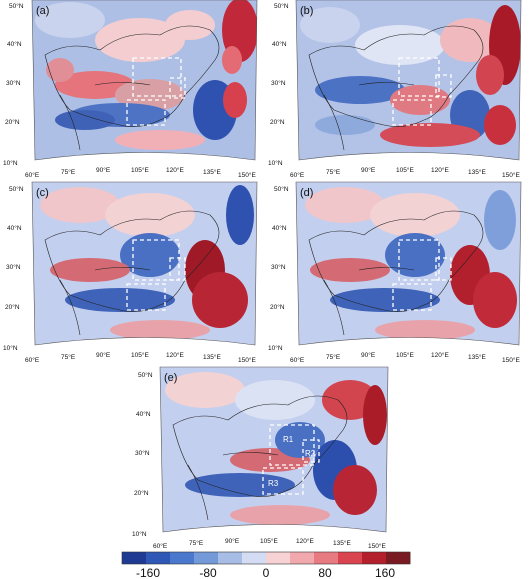 The width and height of the screenshot is (531, 579). Describe the element at coordinates (310, 453) in the screenshot. I see `region-label-r2: R2` at that location.